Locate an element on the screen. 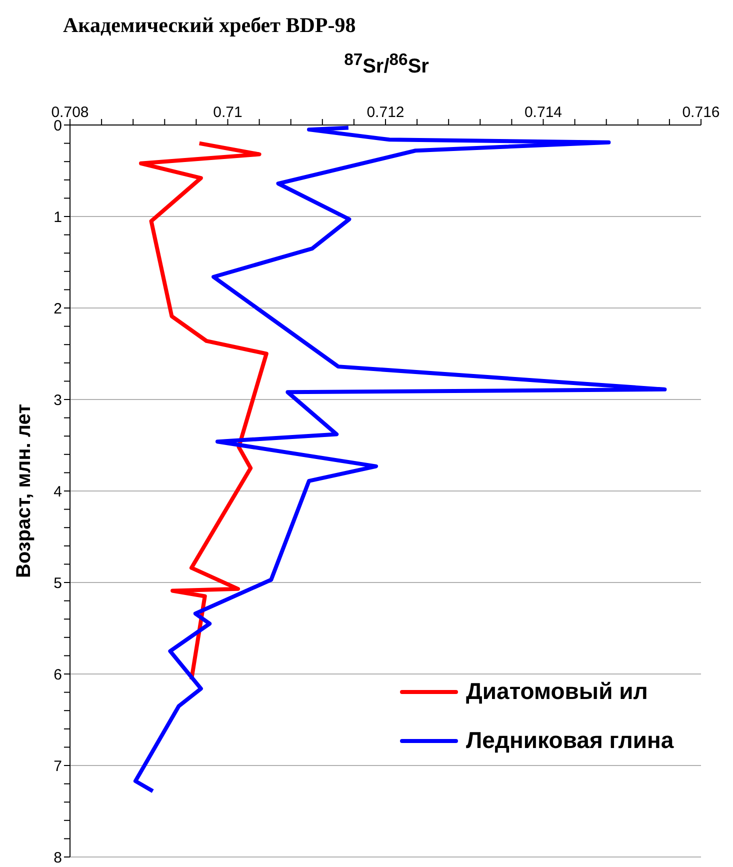  y-tick-label: 5 is located at coordinates (58, 583).